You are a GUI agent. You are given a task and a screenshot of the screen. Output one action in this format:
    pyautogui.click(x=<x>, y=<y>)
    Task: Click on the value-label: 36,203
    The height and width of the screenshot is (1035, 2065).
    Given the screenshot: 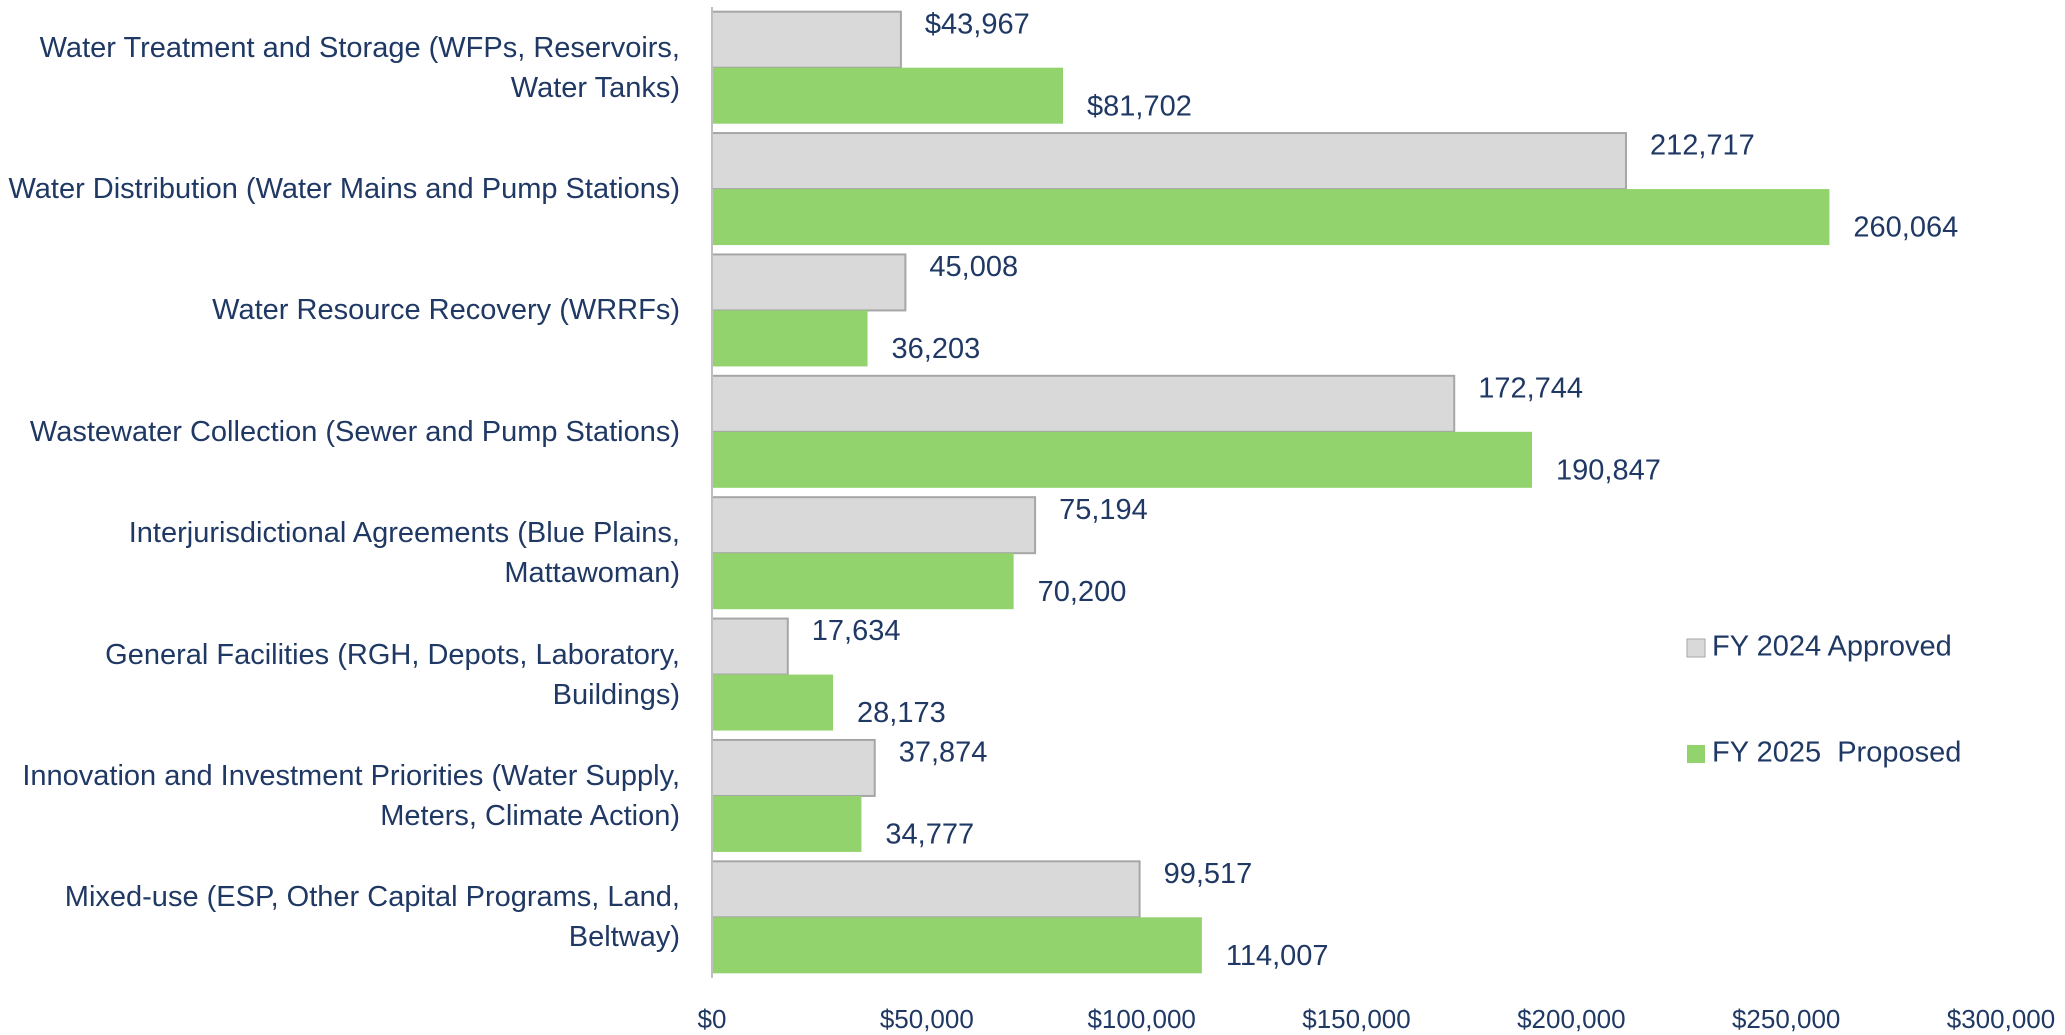 What is the action you would take?
    pyautogui.click(x=936, y=349)
    